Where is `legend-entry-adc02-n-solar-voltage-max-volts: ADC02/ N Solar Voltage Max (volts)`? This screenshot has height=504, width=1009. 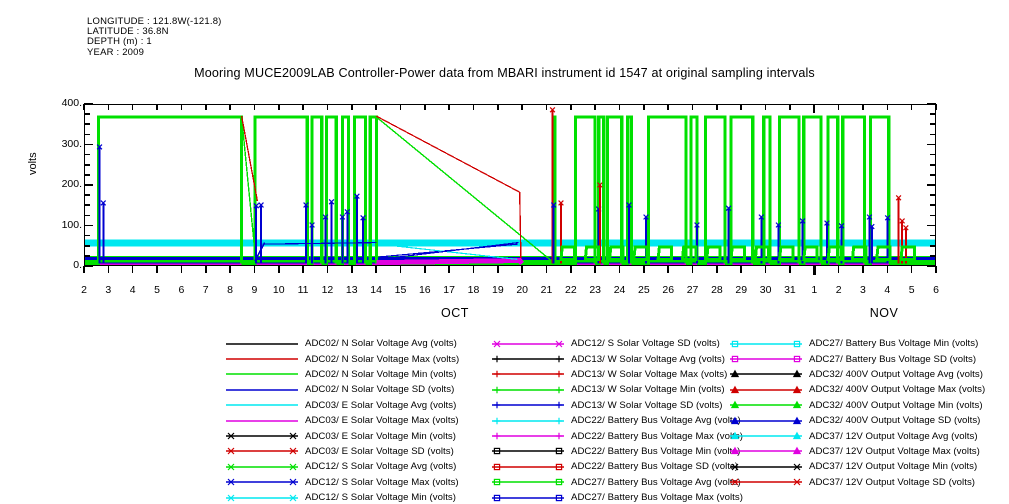
legend-entry-adc02-n-solar-voltage-max-volts: ADC02/ N Solar Voltage Max (volts) is located at coordinates (357, 358).